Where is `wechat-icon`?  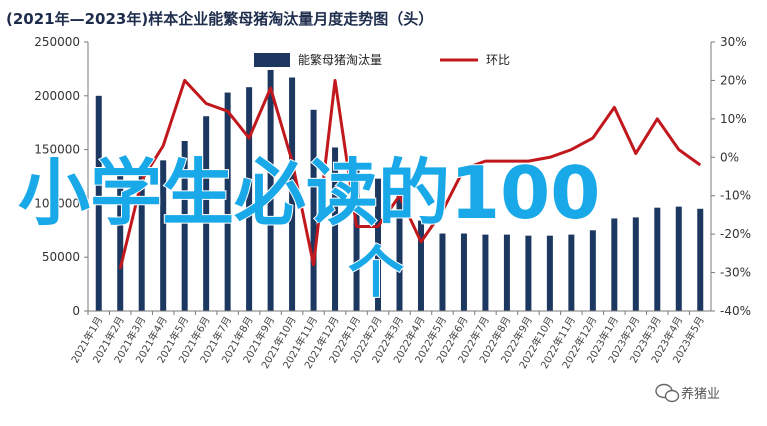
wechat-icon is located at coordinates (667, 393).